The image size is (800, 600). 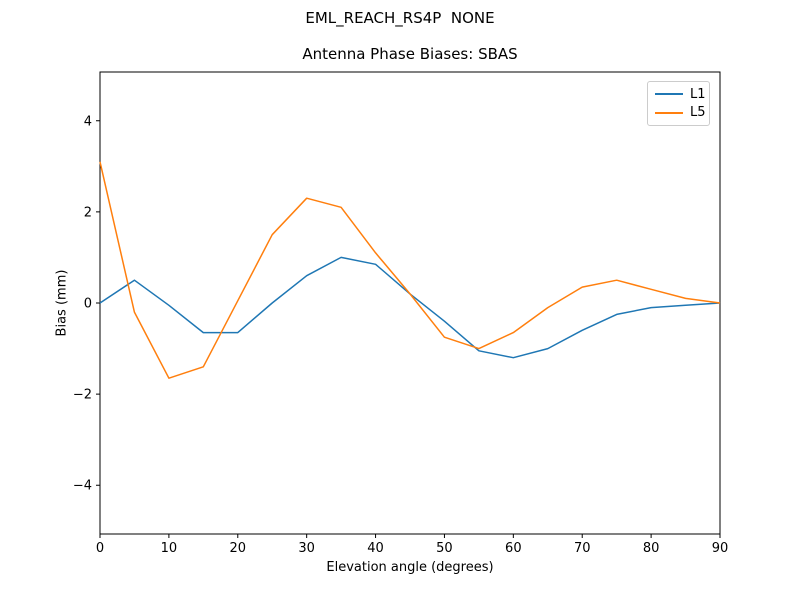 What do you see at coordinates (678, 103) in the screenshot?
I see `legend: L1 L5` at bounding box center [678, 103].